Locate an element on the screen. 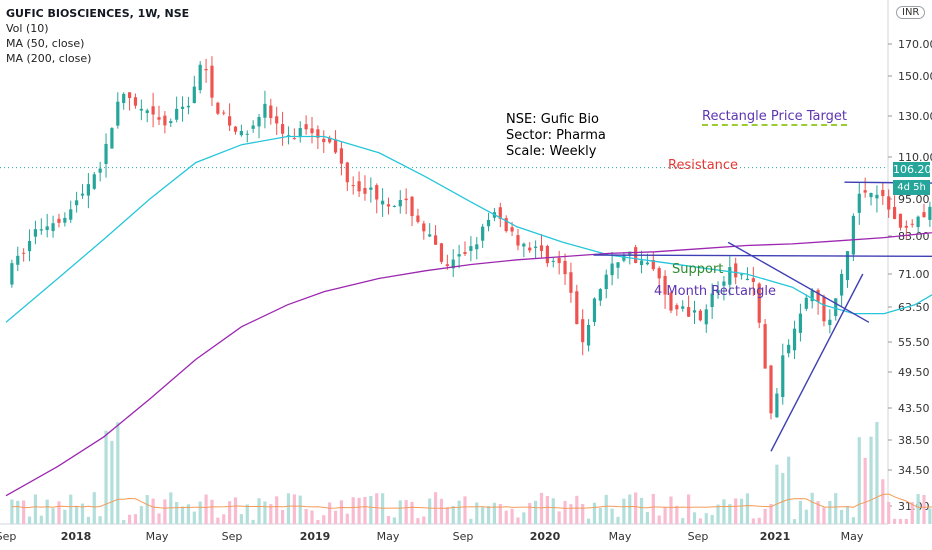 The height and width of the screenshot is (550, 932). currency-badge: INR is located at coordinates (911, 12).